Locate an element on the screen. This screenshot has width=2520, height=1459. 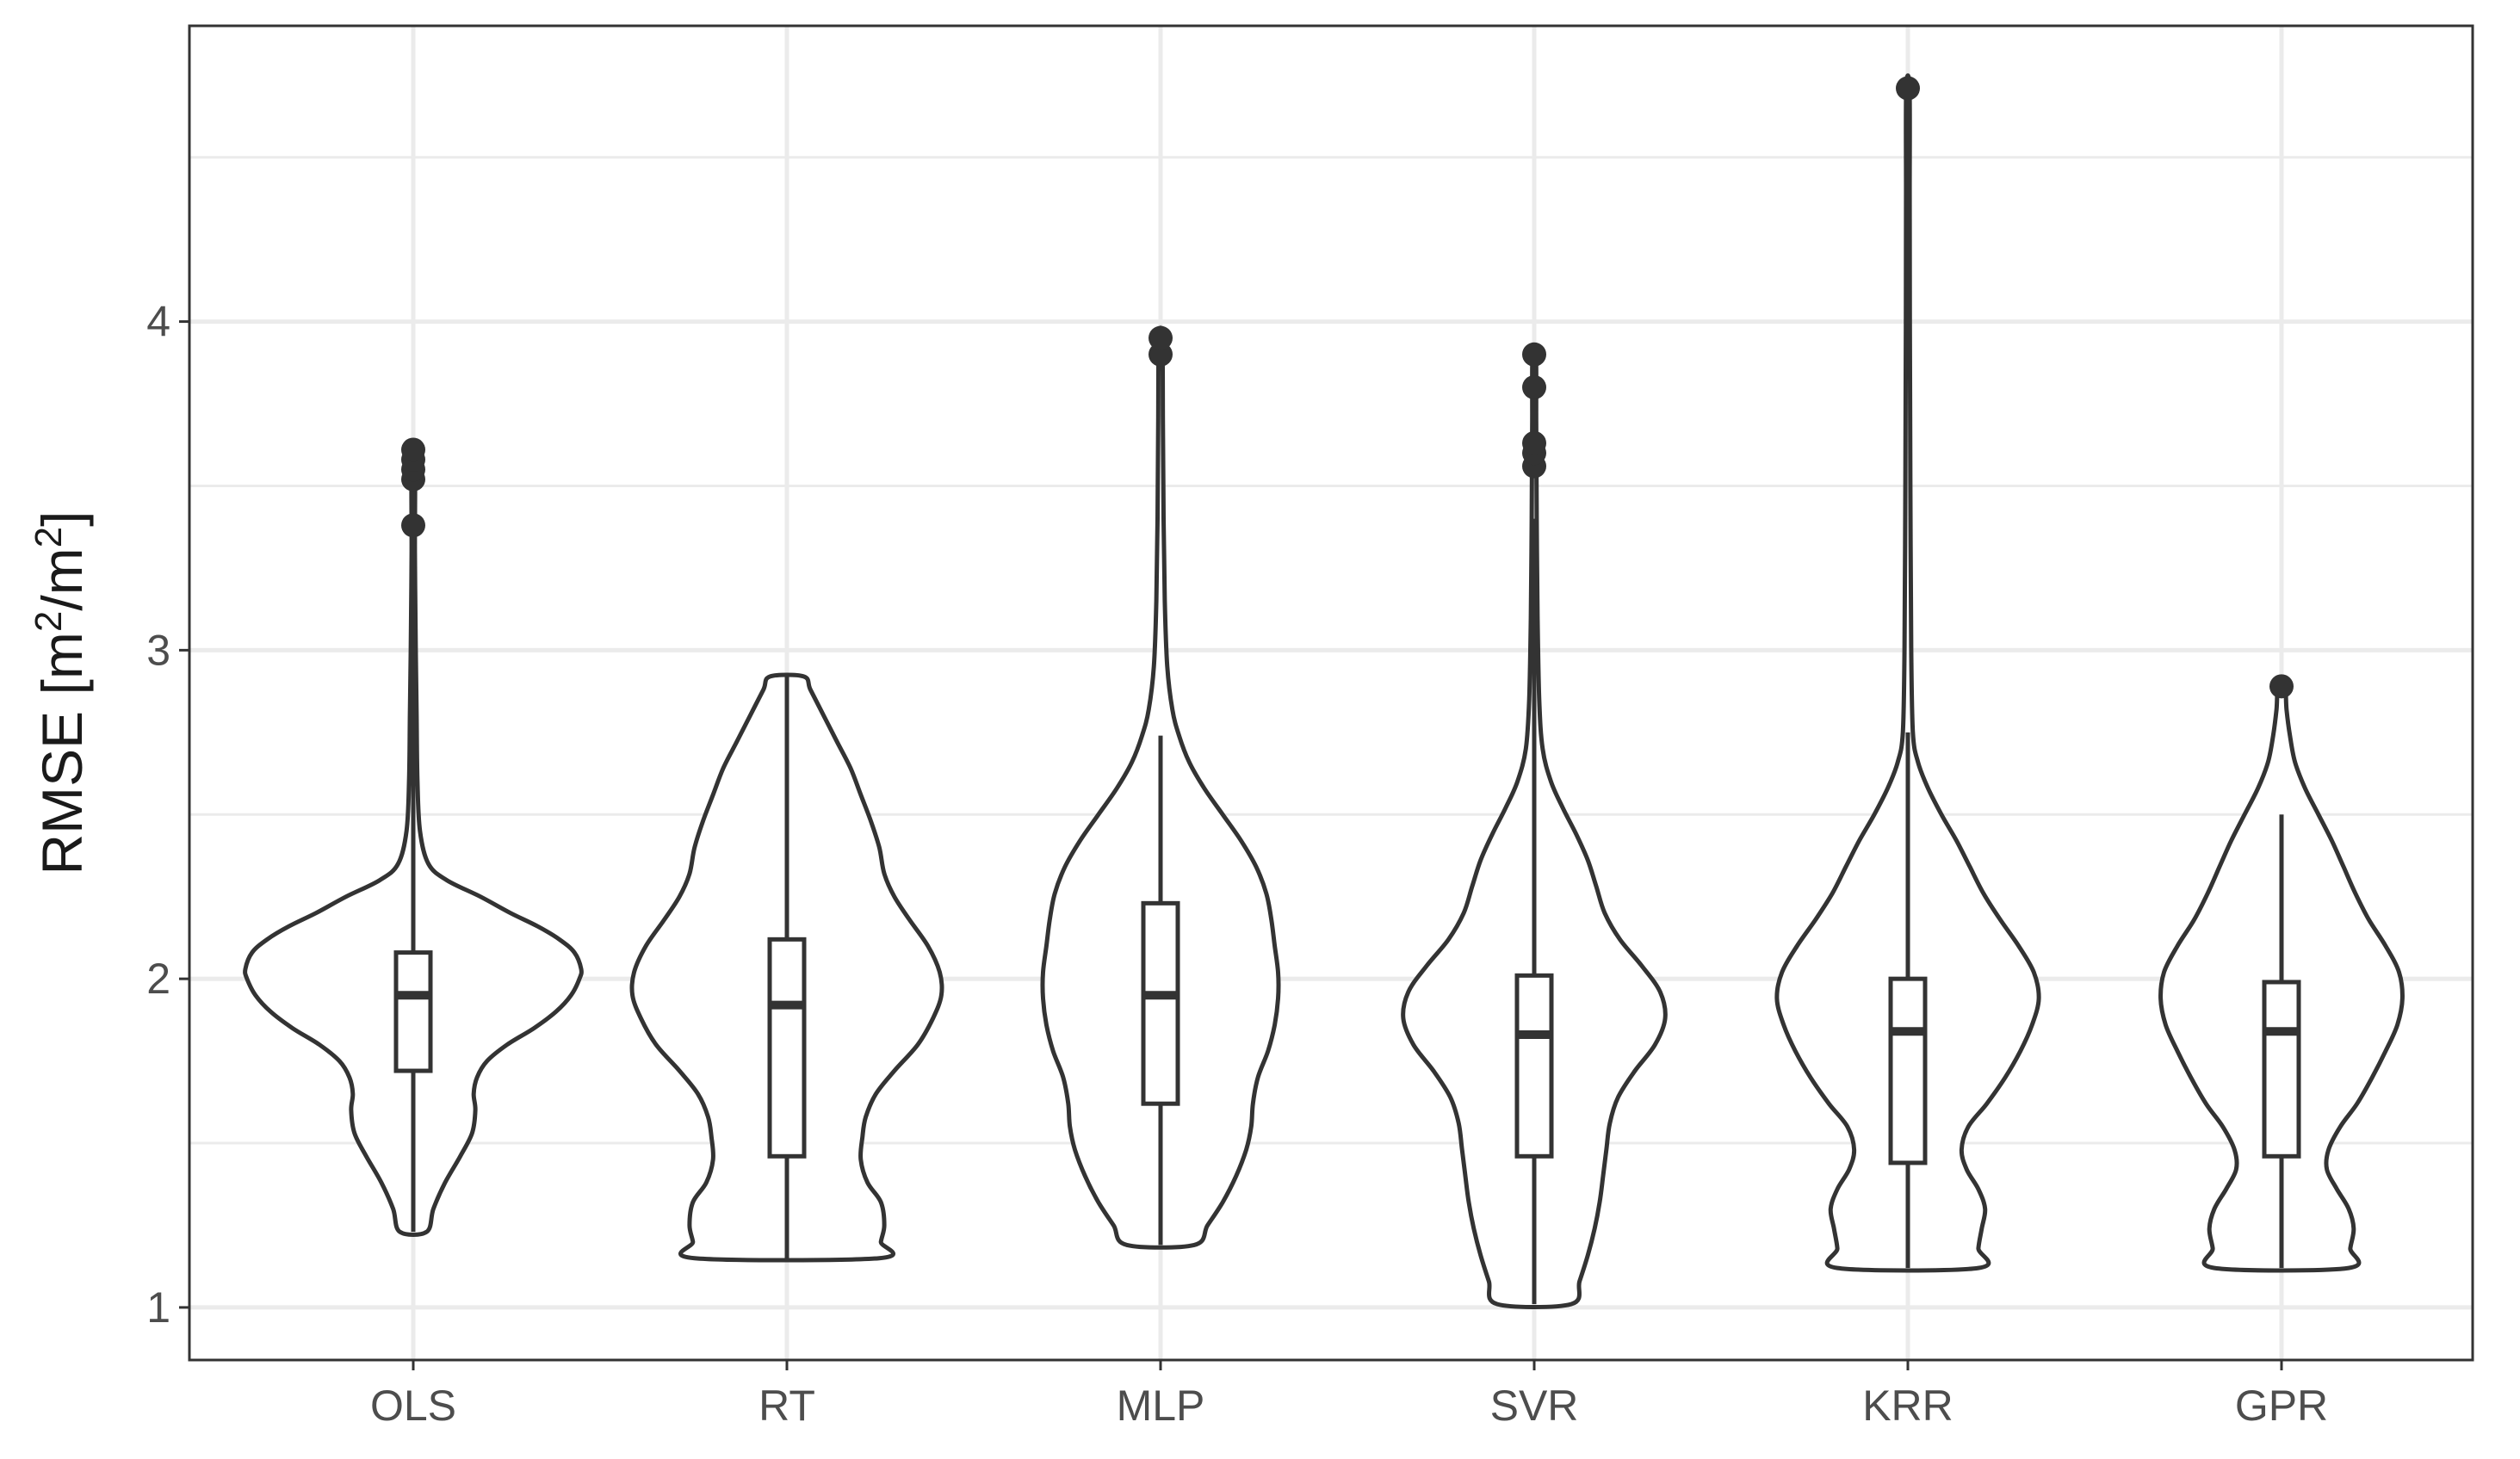
y-axis-title-base: RMSE [m is located at coordinates (62, 753).